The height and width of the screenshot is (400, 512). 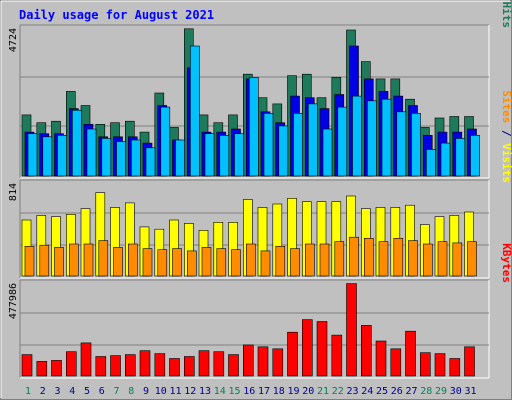 I want to click on x-tick-label-day-13: 13, so click(x=205, y=391).